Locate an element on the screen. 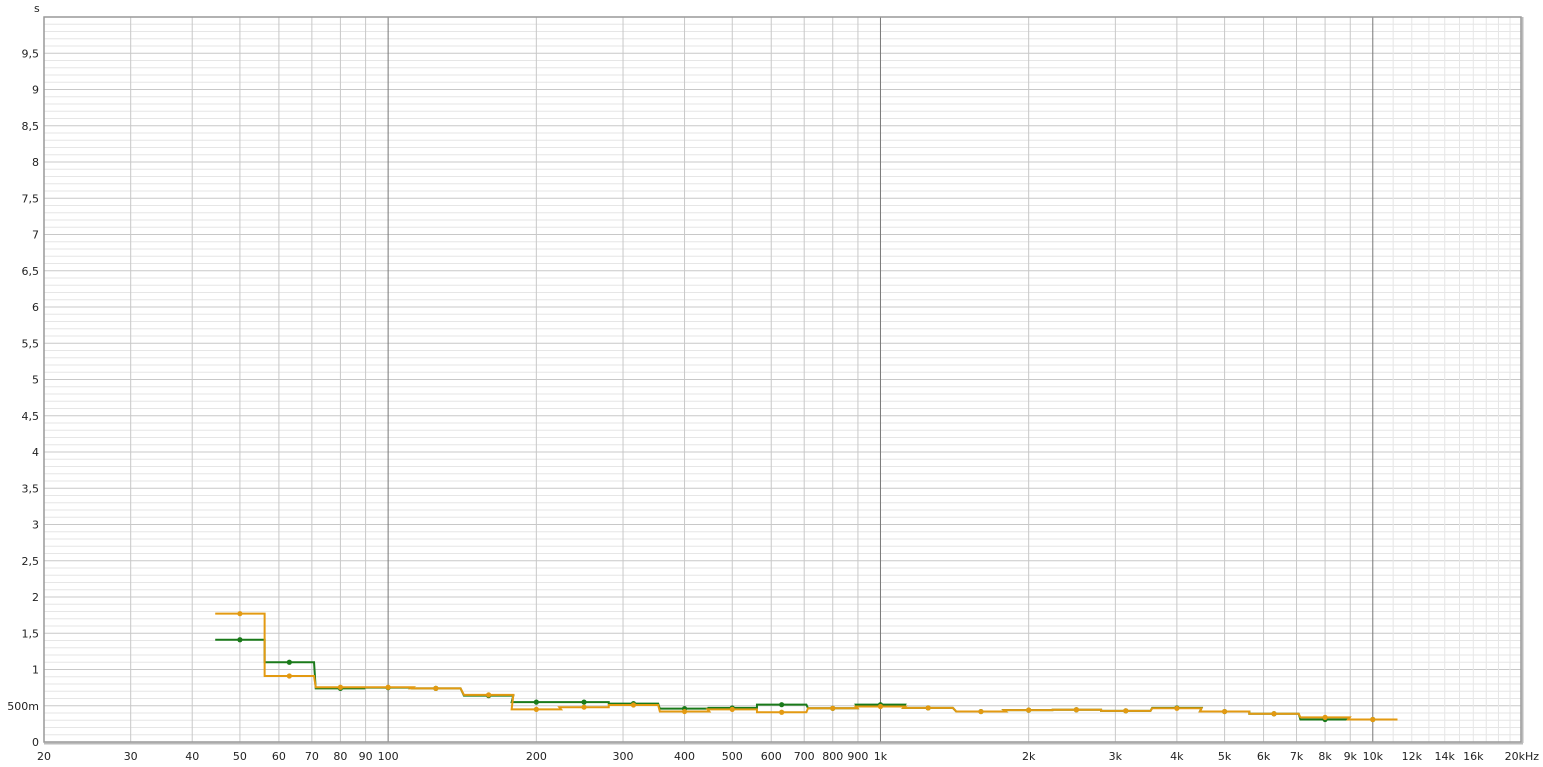 The width and height of the screenshot is (1543, 767). y-tick-label: 7,5 is located at coordinates (31, 198).